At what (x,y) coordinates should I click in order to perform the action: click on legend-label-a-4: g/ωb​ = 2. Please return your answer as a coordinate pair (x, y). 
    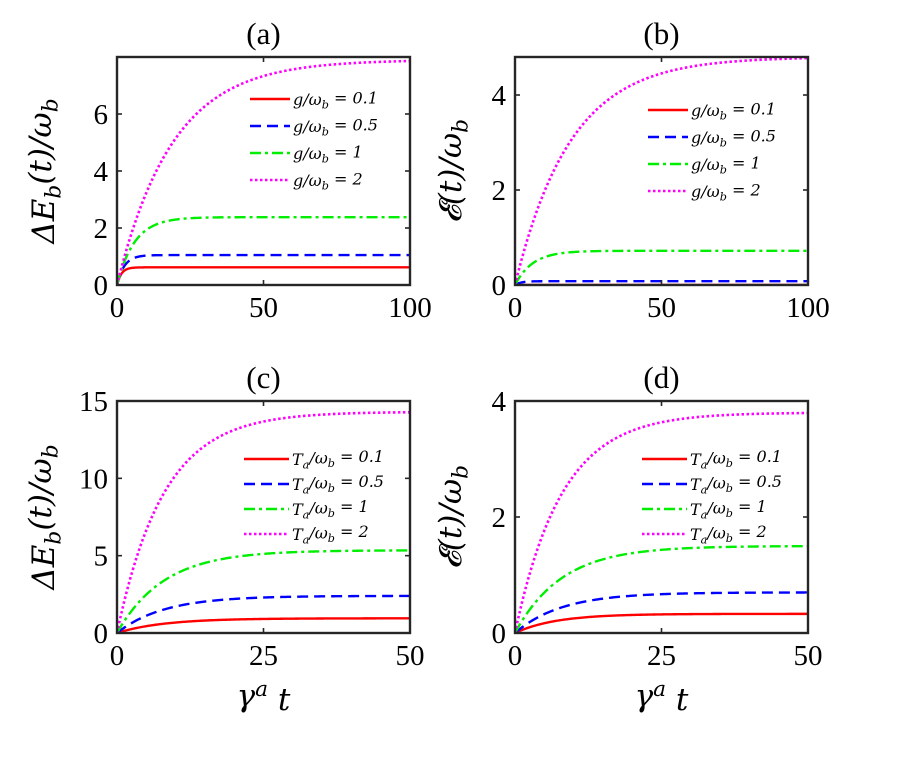
    Looking at the image, I should click on (328, 181).